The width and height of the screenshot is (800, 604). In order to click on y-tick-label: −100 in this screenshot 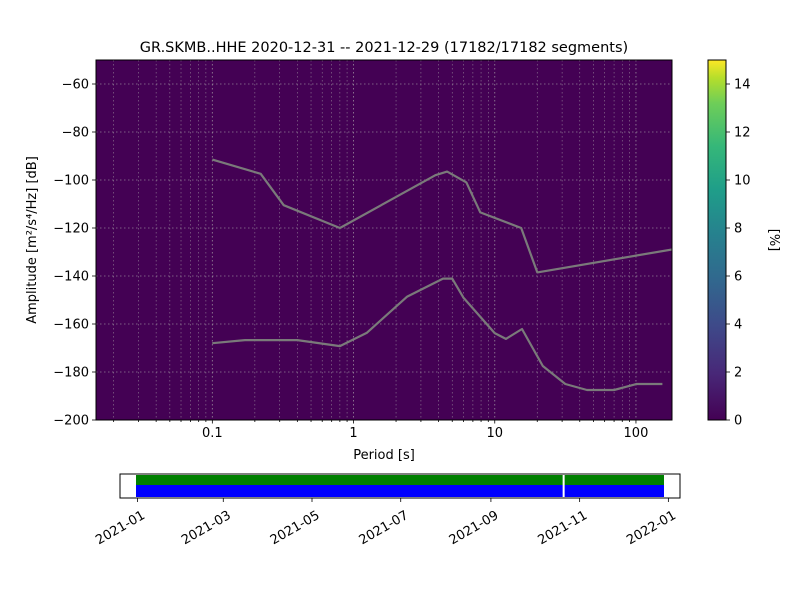, I will do `click(71, 181)`.